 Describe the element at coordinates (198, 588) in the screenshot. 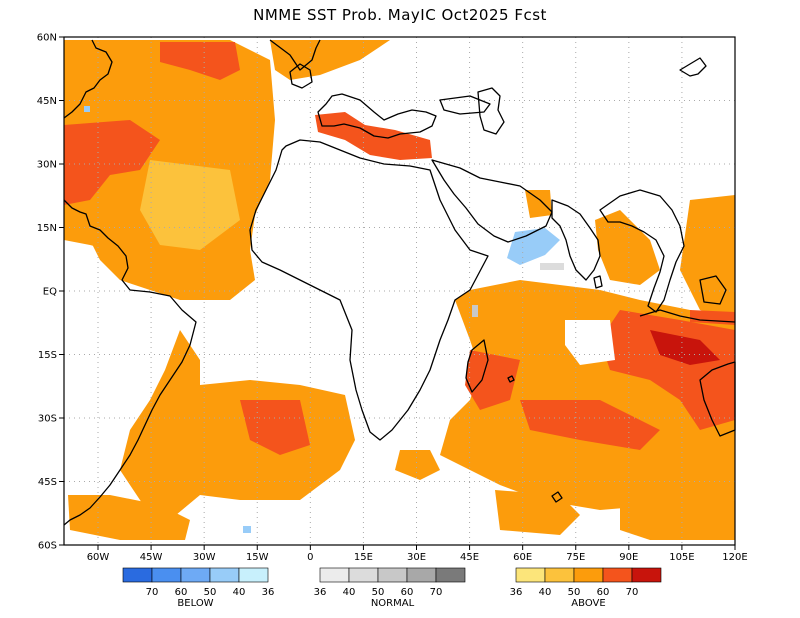

I see `legend-below: 70 60 50 40 36 BELOW` at that location.